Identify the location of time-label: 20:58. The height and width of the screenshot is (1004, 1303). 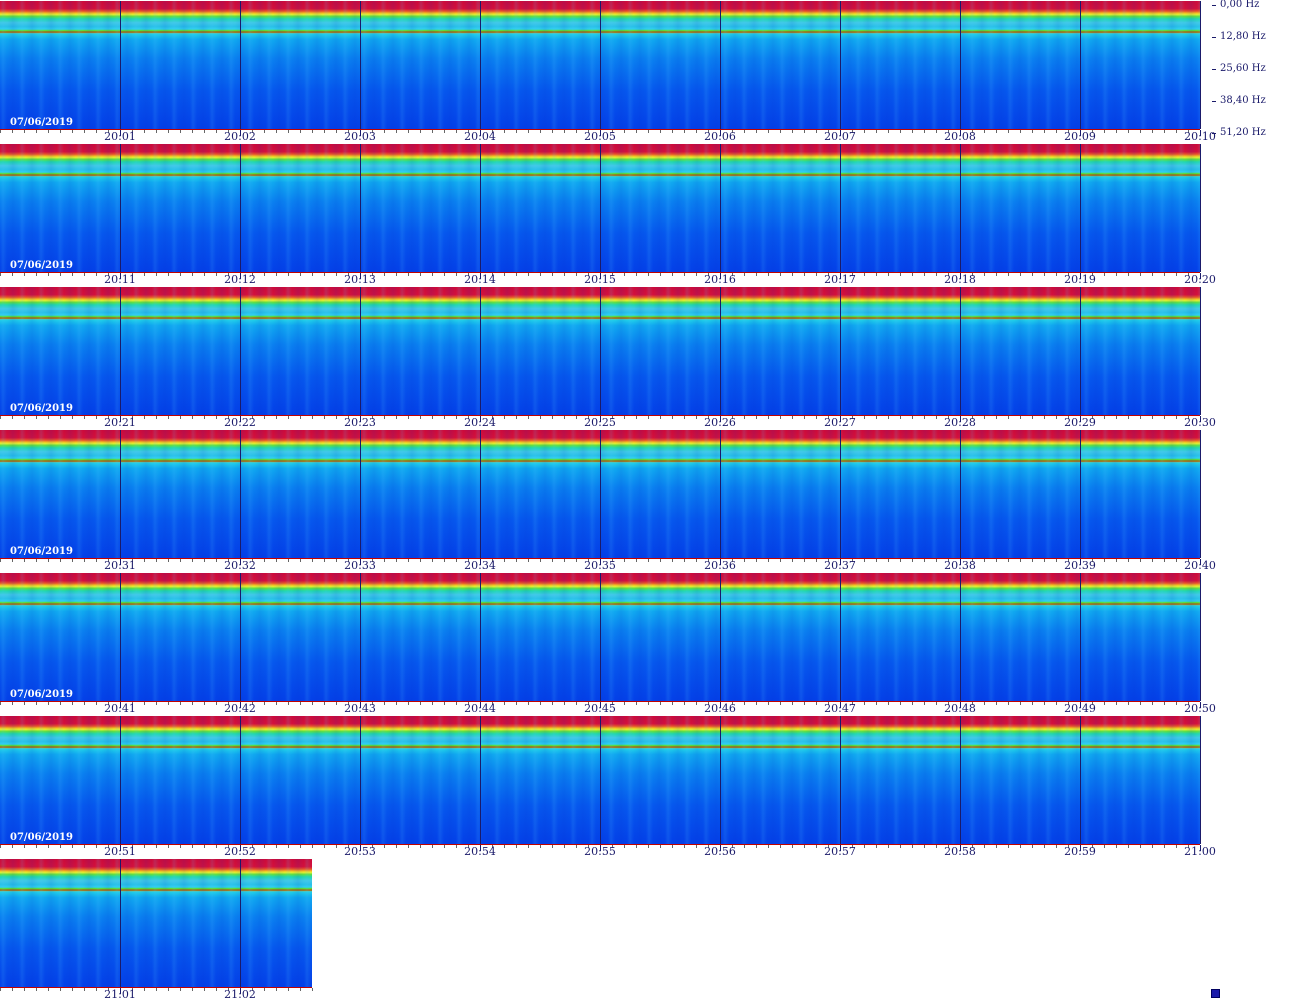
(960, 851).